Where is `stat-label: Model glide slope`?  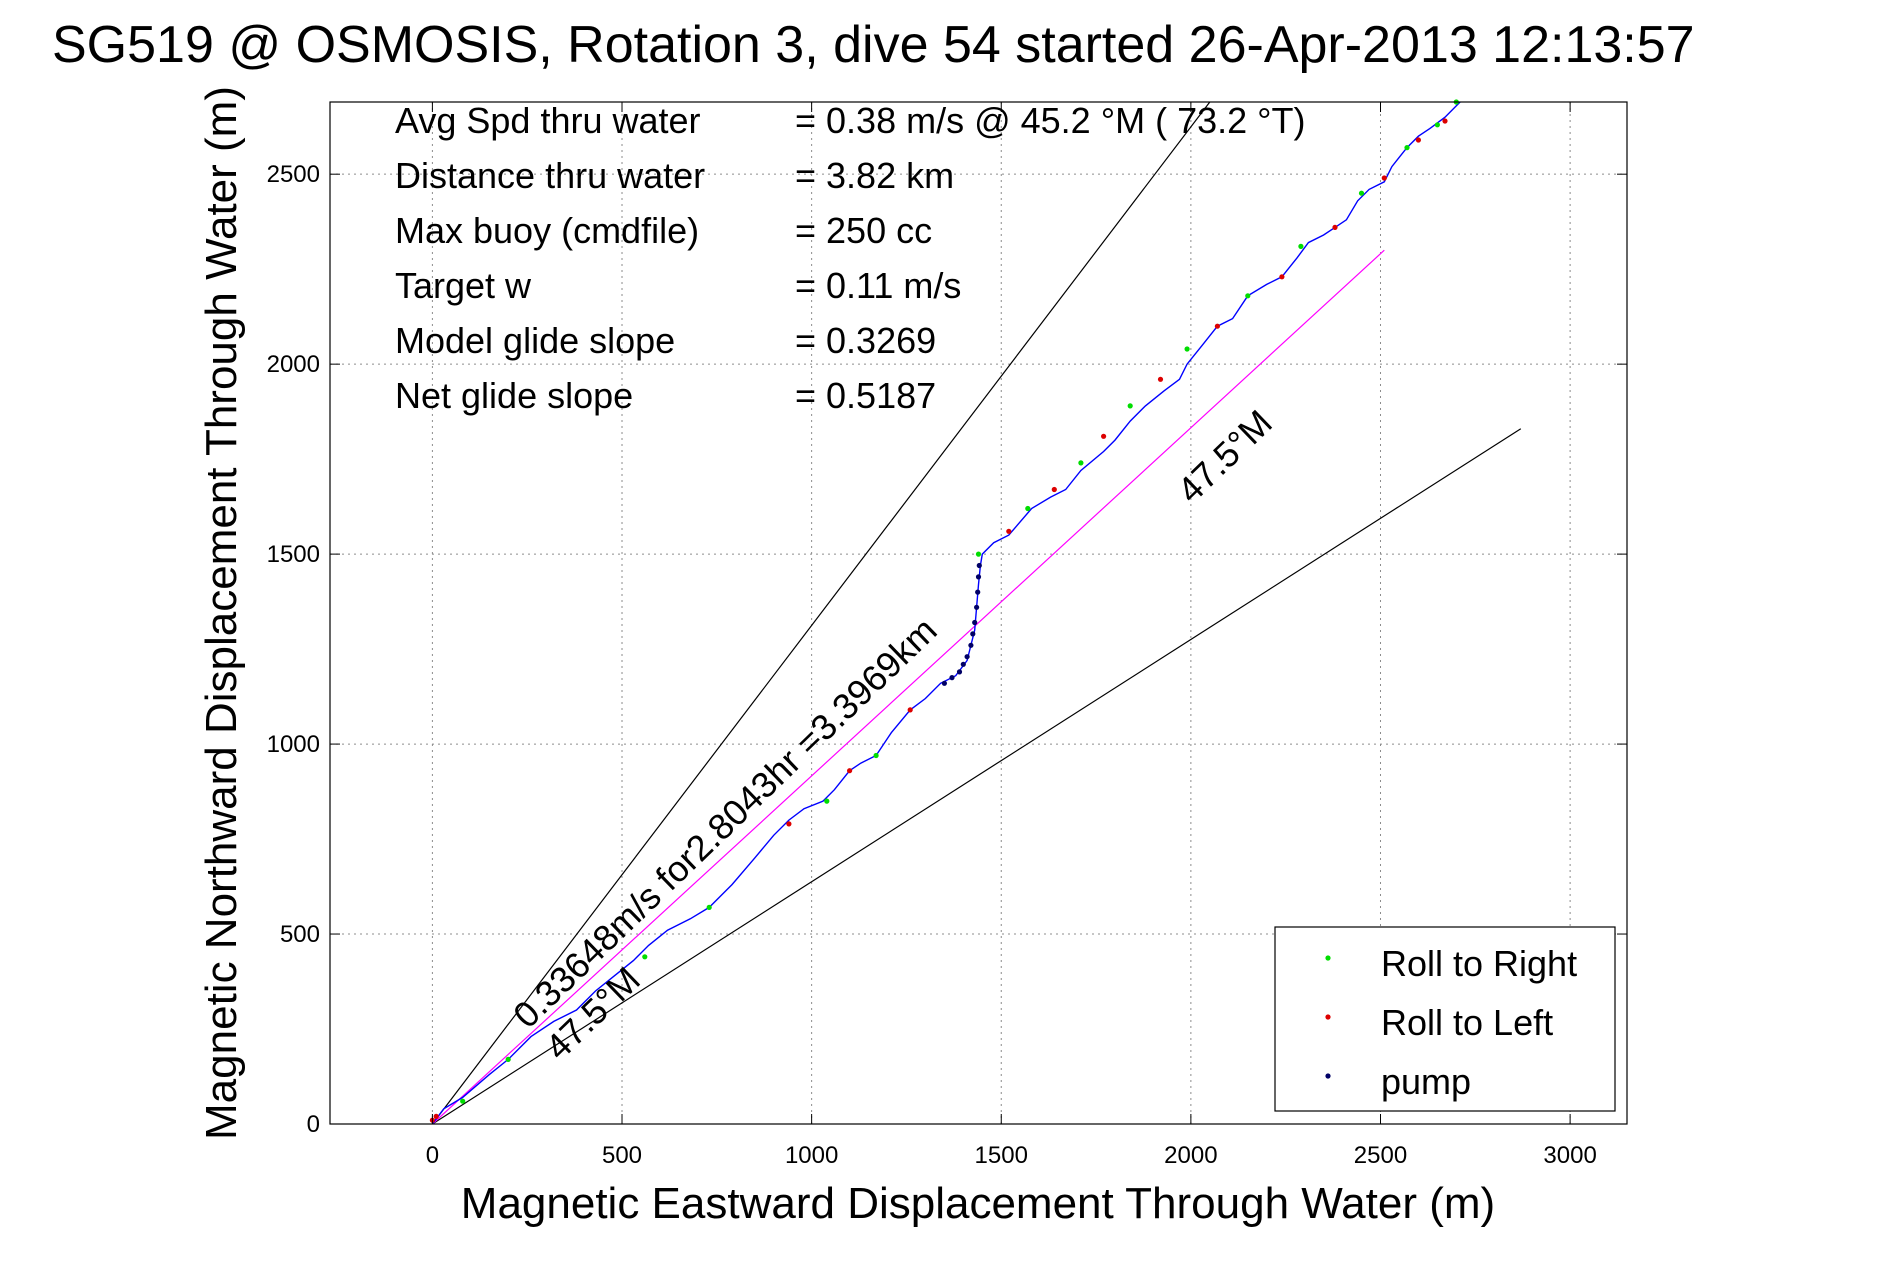
stat-label: Model glide slope is located at coordinates (535, 340).